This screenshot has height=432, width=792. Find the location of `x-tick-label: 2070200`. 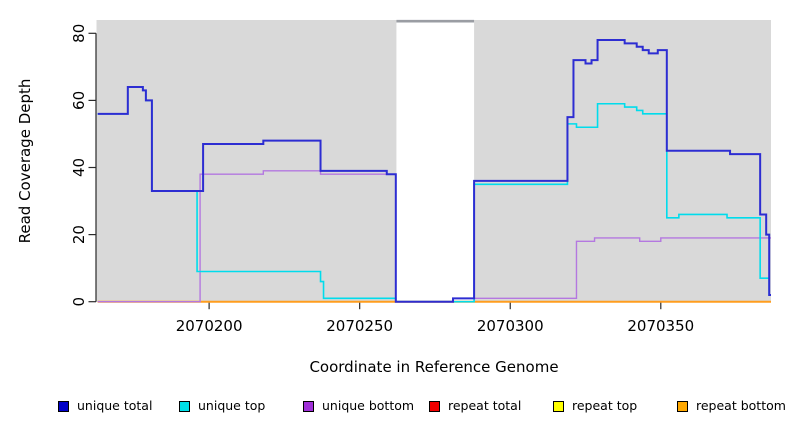

x-tick-label: 2070200 is located at coordinates (209, 326).